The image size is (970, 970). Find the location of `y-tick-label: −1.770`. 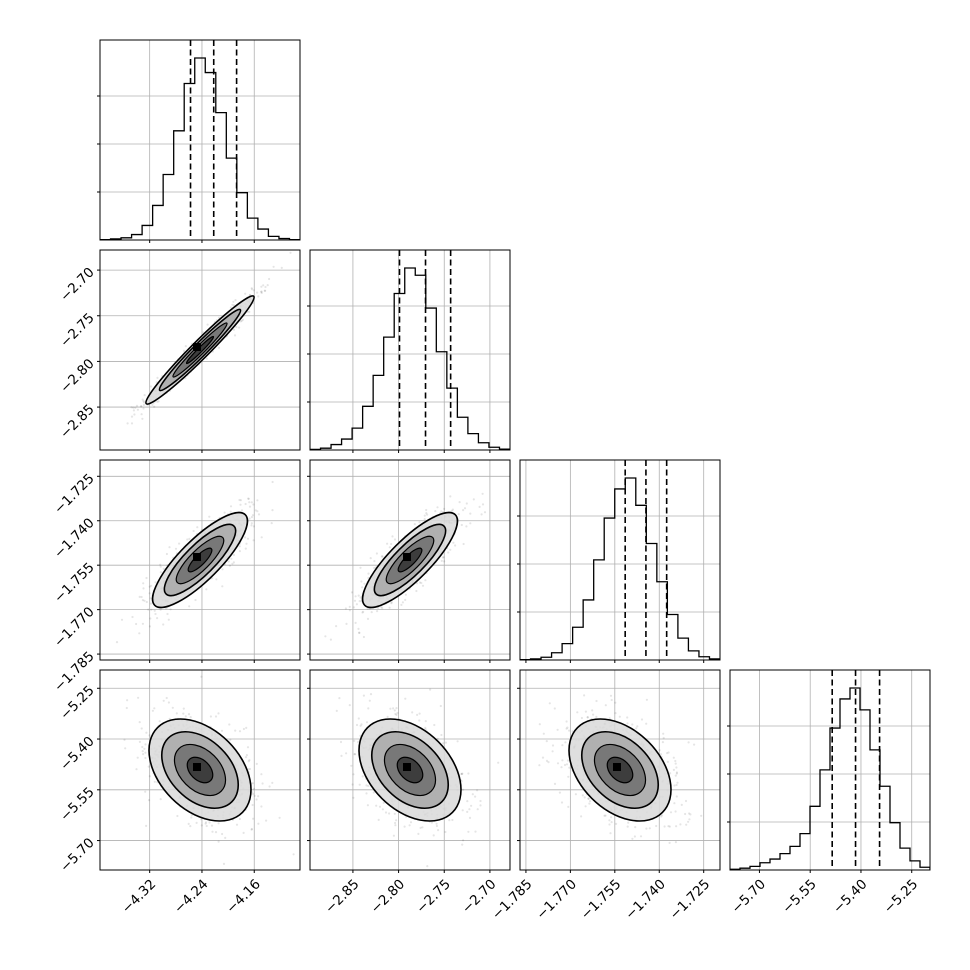

y-tick-label: −1.770 is located at coordinates (74, 627).